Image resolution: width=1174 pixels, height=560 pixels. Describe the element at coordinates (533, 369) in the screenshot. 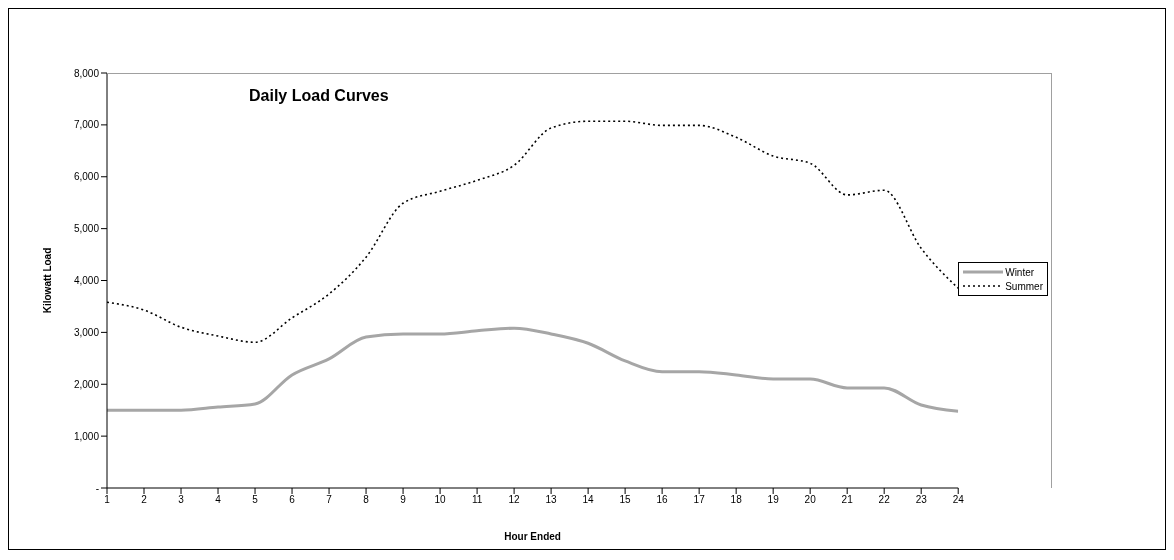

I see `line-series` at that location.